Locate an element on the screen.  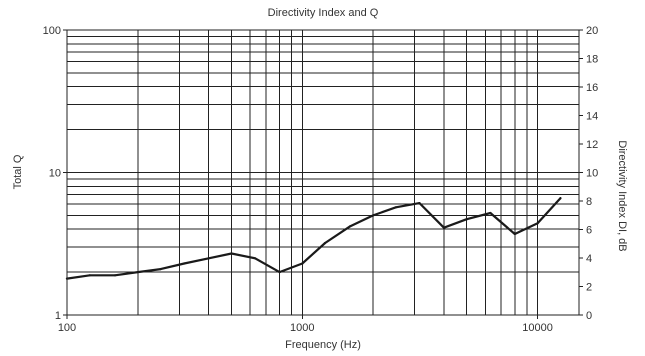
x-tick-label: 10000 is located at coordinates (537, 328).